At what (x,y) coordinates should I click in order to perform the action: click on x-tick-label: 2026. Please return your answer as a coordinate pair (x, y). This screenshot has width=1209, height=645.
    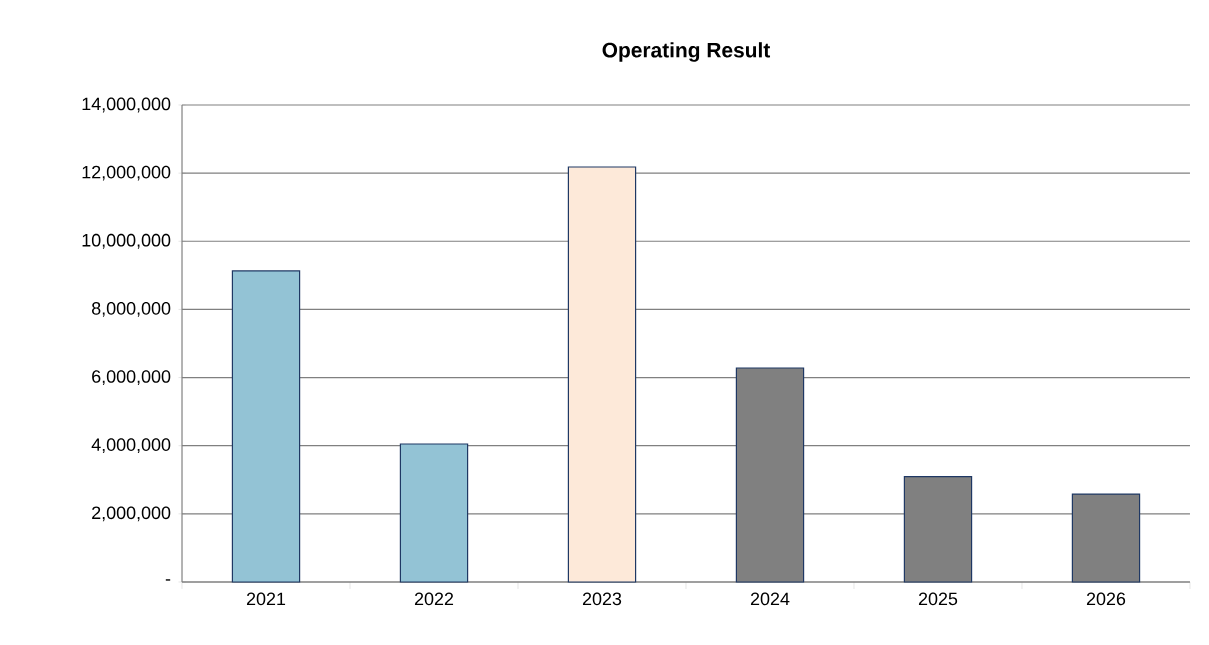
    Looking at the image, I should click on (1106, 599).